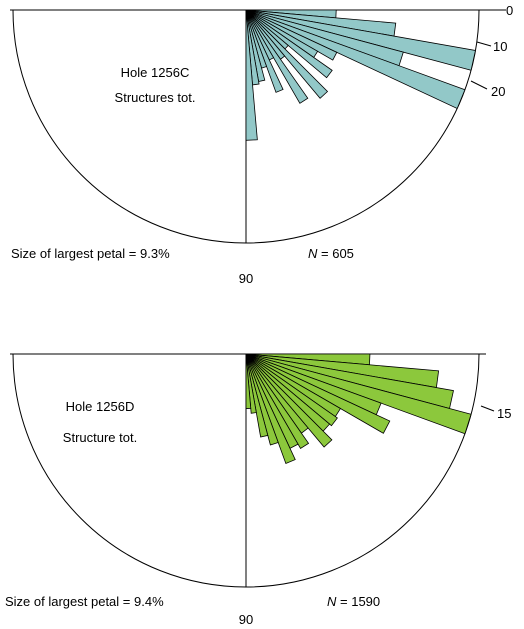  I want to click on direction-label-0: 0, so click(509, 10).